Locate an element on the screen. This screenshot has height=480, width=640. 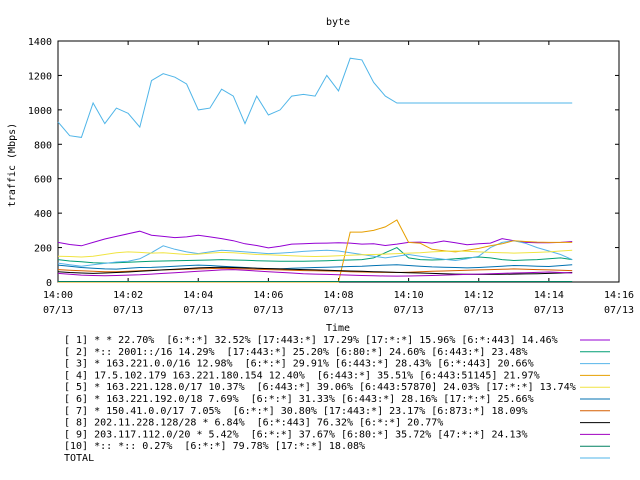
x-tick-label: 14:16 is located at coordinates (619, 295).